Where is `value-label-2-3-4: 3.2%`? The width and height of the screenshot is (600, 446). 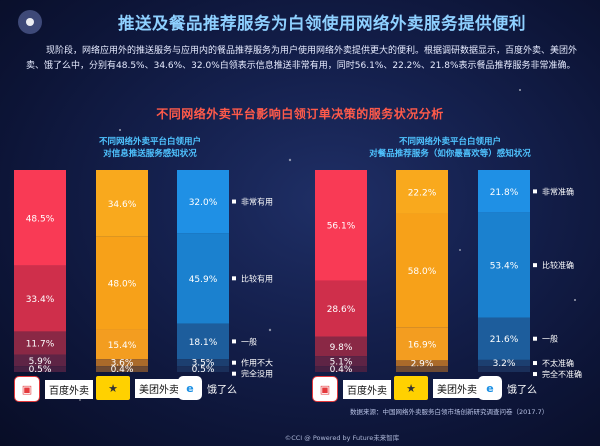 value-label-2-3-4: 3.2% is located at coordinates (504, 364).